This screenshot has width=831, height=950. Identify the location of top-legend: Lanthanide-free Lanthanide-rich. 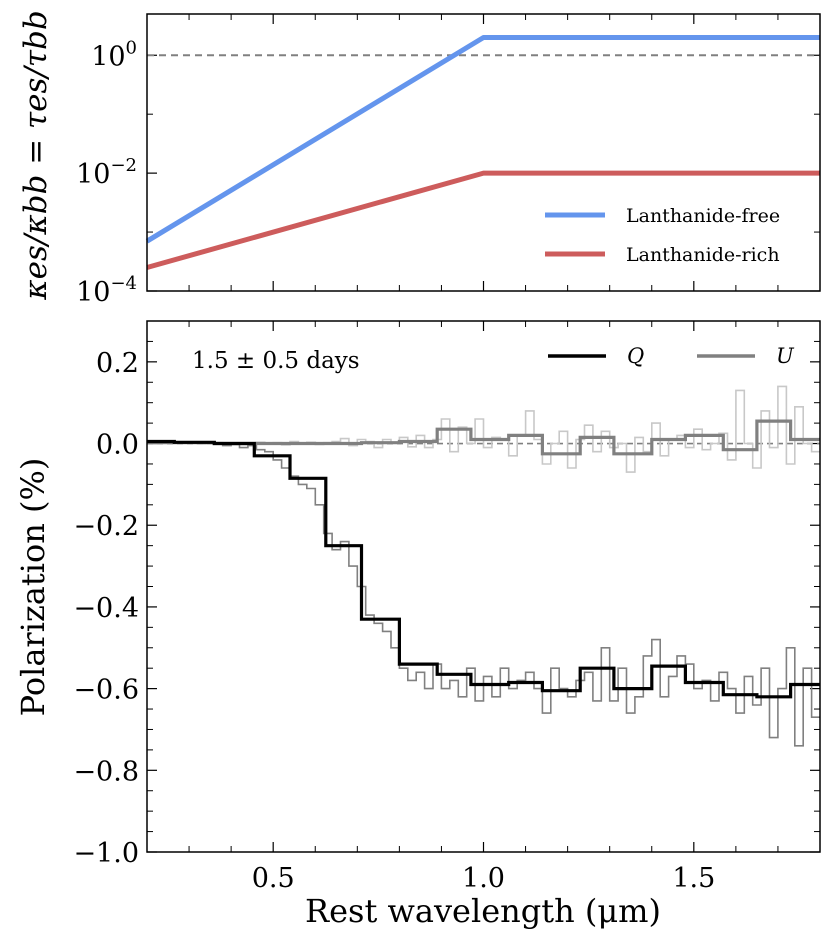
(662, 235).